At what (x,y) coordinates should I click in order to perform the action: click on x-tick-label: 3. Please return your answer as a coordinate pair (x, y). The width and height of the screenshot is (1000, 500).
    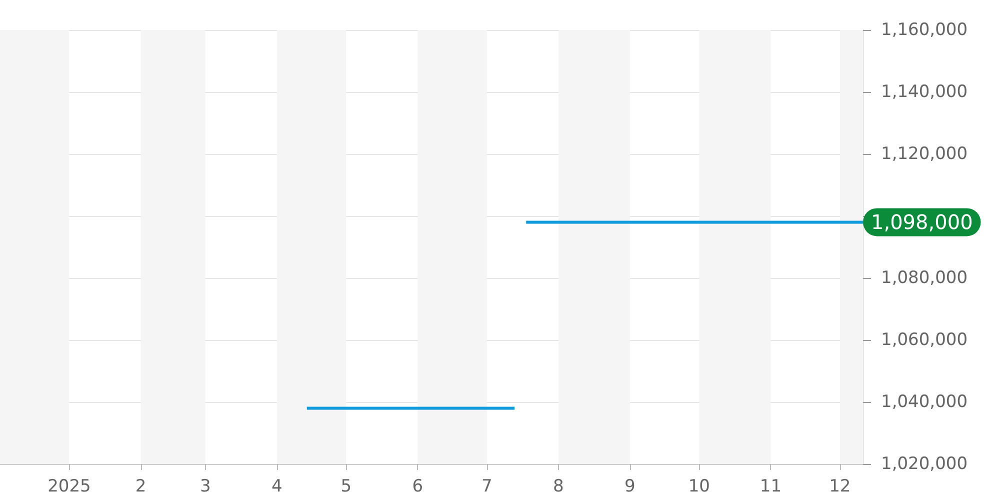
    Looking at the image, I should click on (205, 486).